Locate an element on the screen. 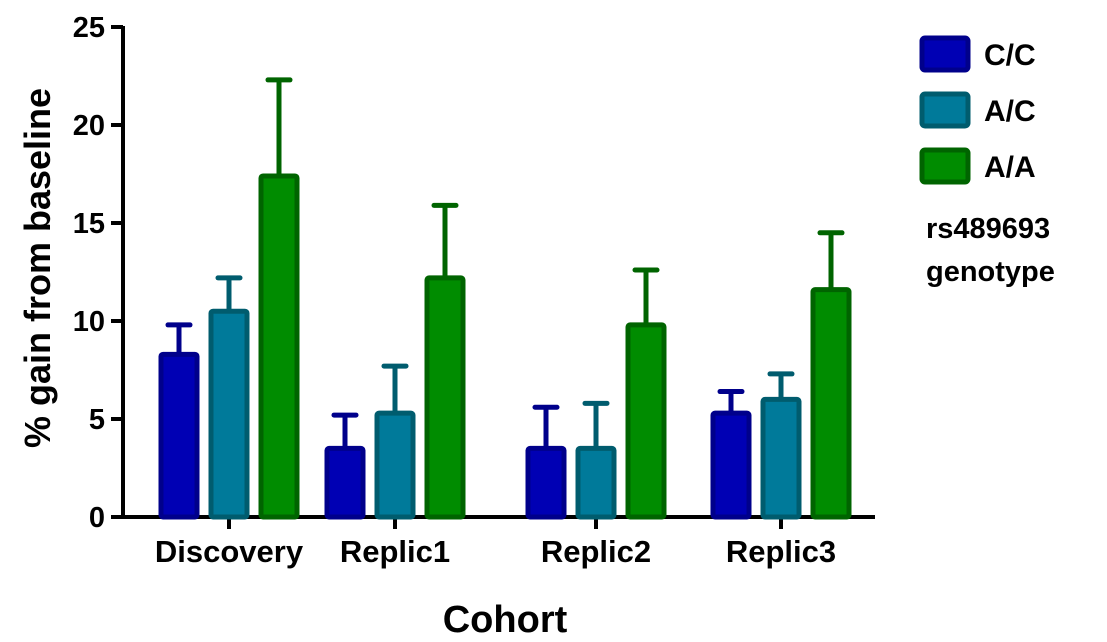  y-tick-label: 5 is located at coordinates (97, 420).